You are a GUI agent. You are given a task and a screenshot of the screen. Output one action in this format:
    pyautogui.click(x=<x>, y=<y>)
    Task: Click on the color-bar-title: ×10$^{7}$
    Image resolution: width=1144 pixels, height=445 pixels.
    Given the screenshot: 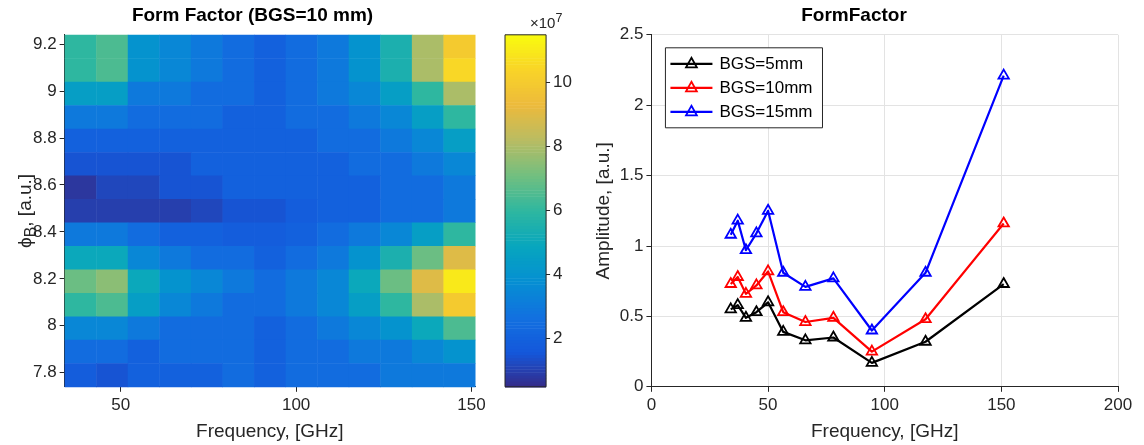 What is the action you would take?
    pyautogui.click(x=546, y=20)
    